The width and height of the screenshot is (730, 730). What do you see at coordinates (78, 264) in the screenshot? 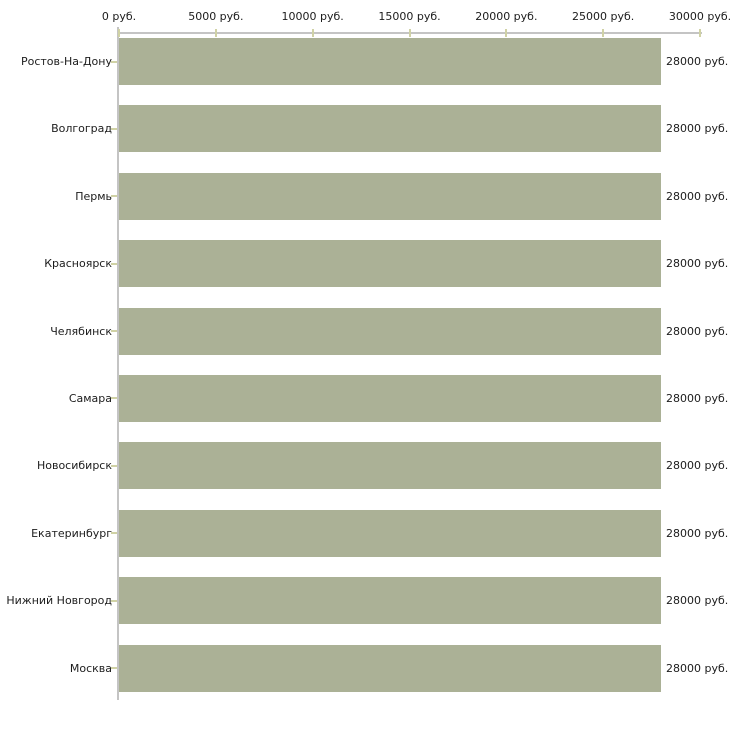
I see `category-label: Красноярск` at bounding box center [78, 264].